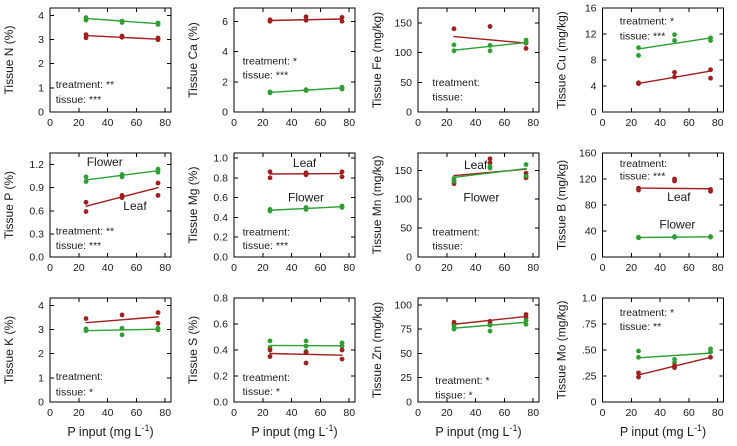 The image size is (737, 446). What do you see at coordinates (490, 172) in the screenshot?
I see `trend-line-flower` at bounding box center [490, 172].